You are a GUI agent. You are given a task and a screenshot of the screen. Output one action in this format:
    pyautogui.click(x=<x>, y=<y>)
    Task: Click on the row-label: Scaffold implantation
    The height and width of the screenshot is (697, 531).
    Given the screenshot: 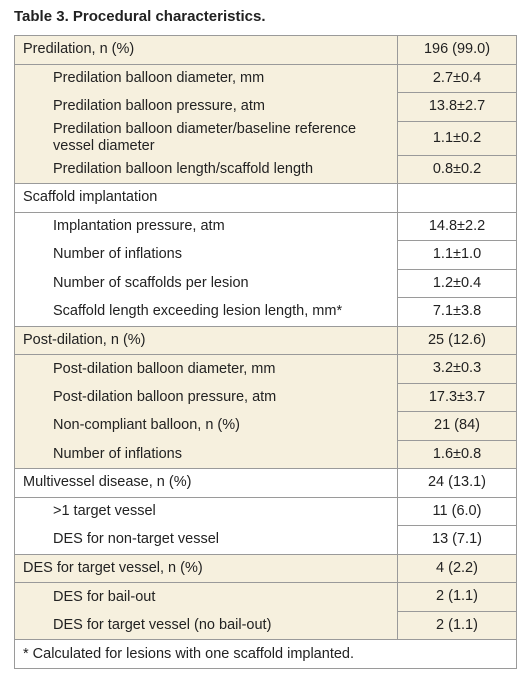 What is the action you would take?
    pyautogui.click(x=206, y=198)
    